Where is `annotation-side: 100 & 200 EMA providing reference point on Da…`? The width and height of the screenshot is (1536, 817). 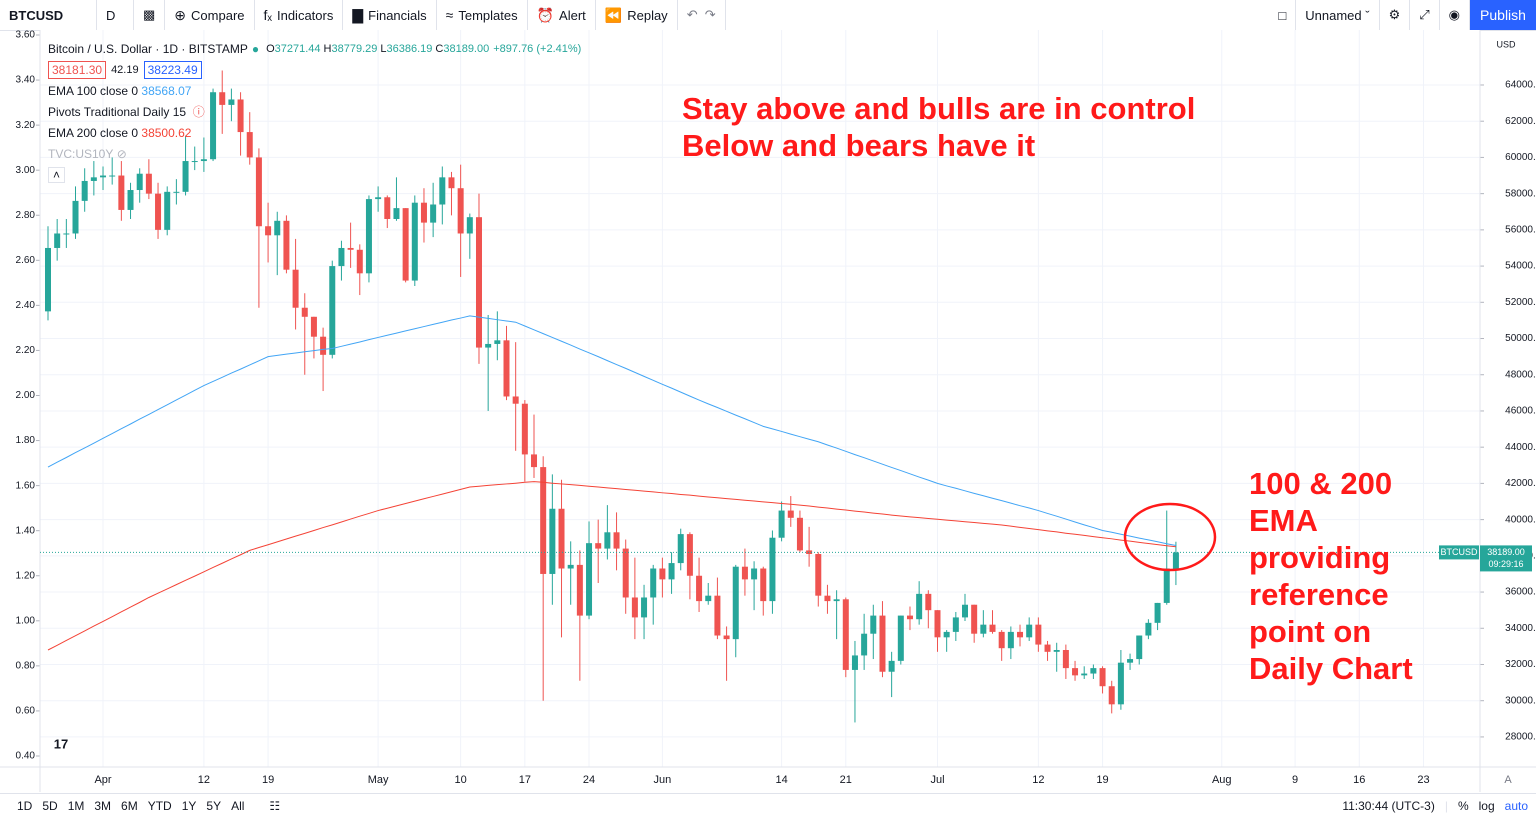 annotation-side: 100 & 200 EMA providing reference point on Da… is located at coordinates (1331, 576).